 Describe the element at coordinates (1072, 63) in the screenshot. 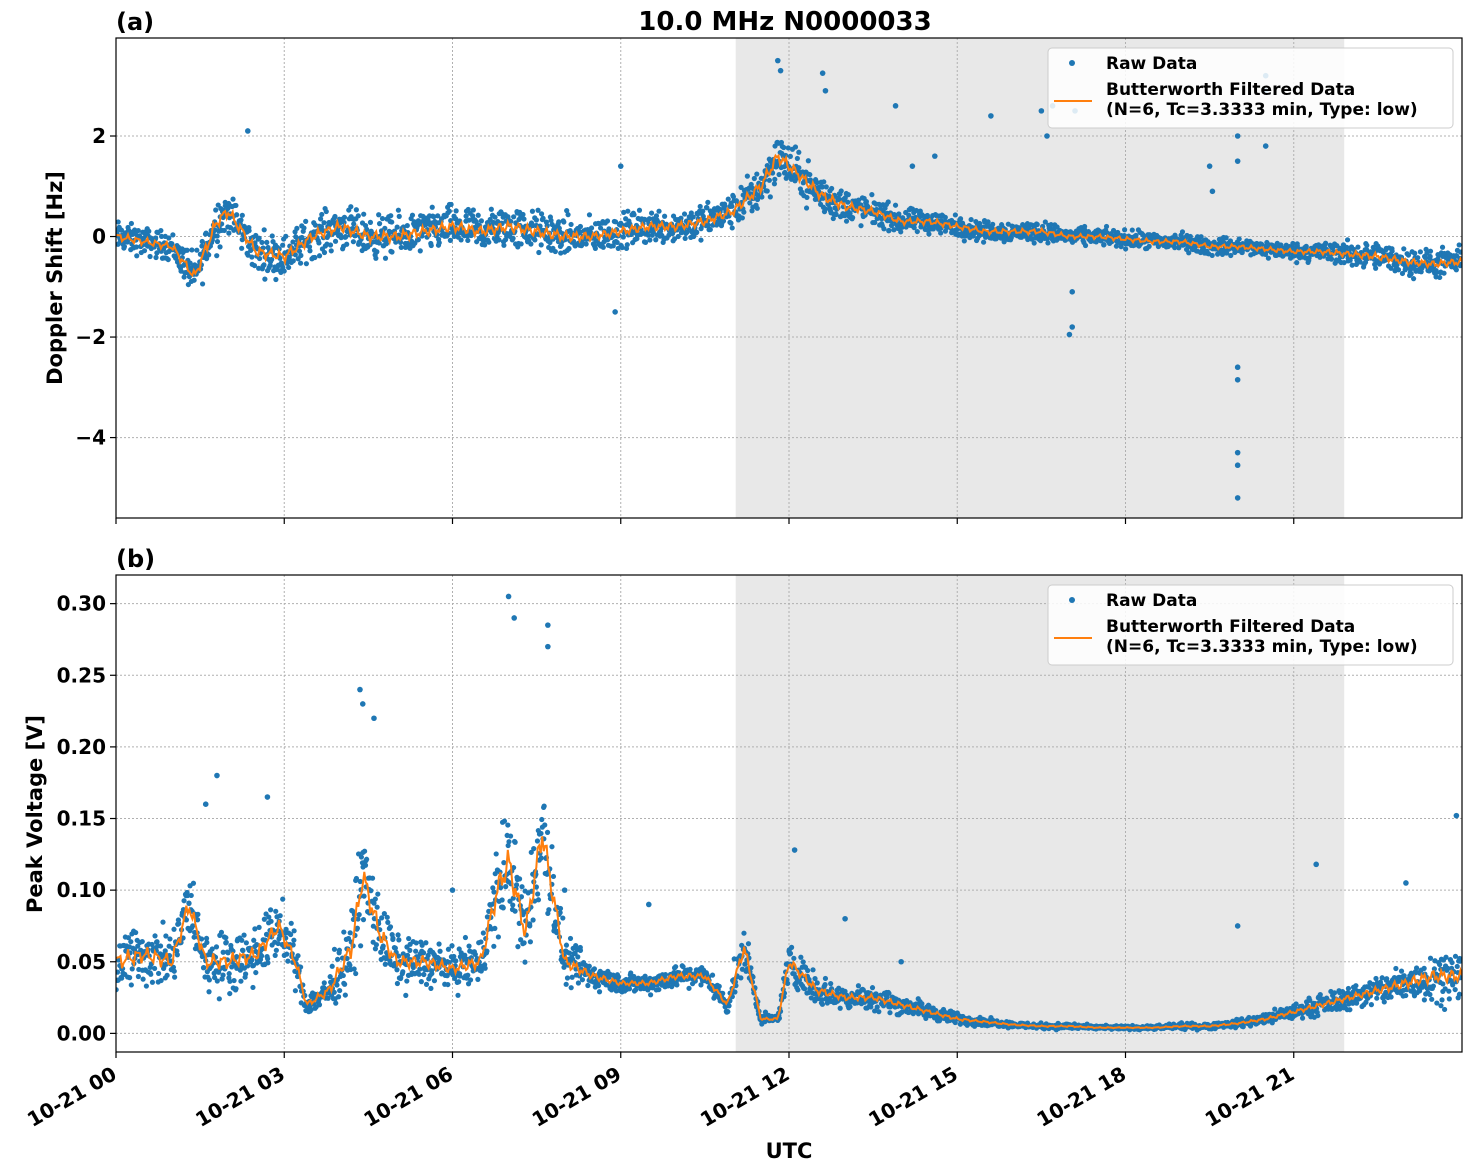

I see `legend-raw-marker` at that location.